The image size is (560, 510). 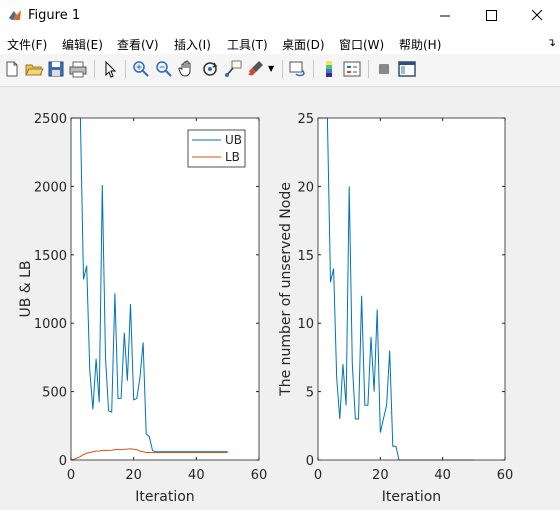 I want to click on legend-label-lb: LB, so click(x=232, y=157).